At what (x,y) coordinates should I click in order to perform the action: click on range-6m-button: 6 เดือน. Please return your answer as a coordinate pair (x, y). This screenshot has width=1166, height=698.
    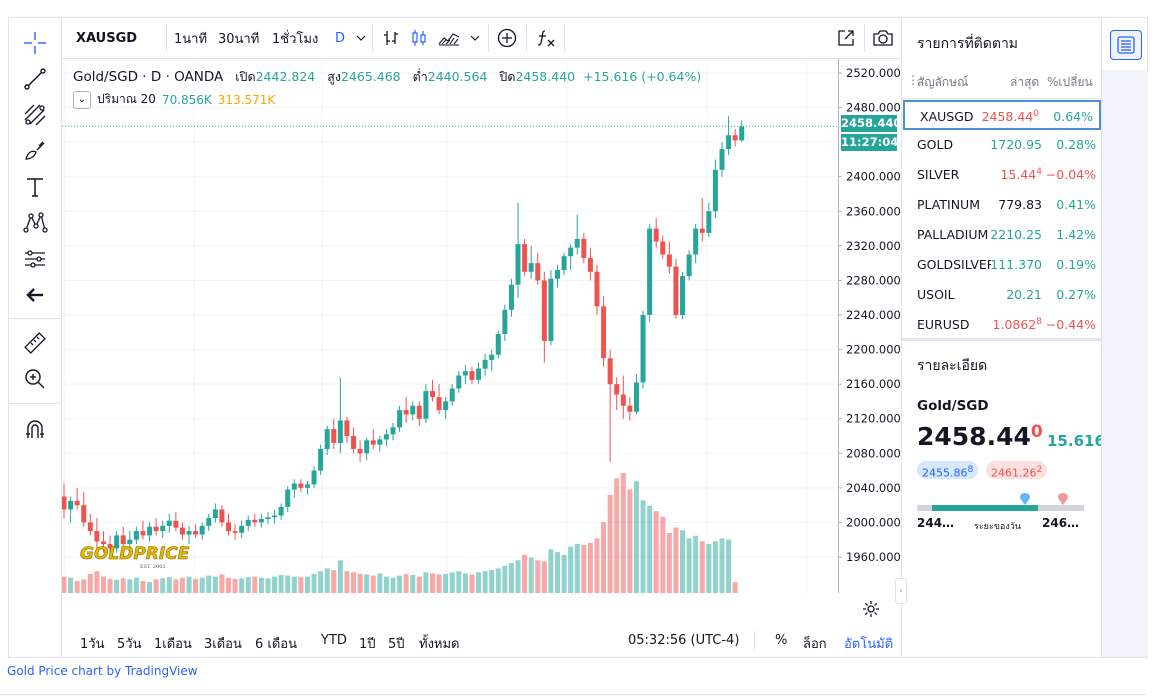
    Looking at the image, I should click on (276, 644).